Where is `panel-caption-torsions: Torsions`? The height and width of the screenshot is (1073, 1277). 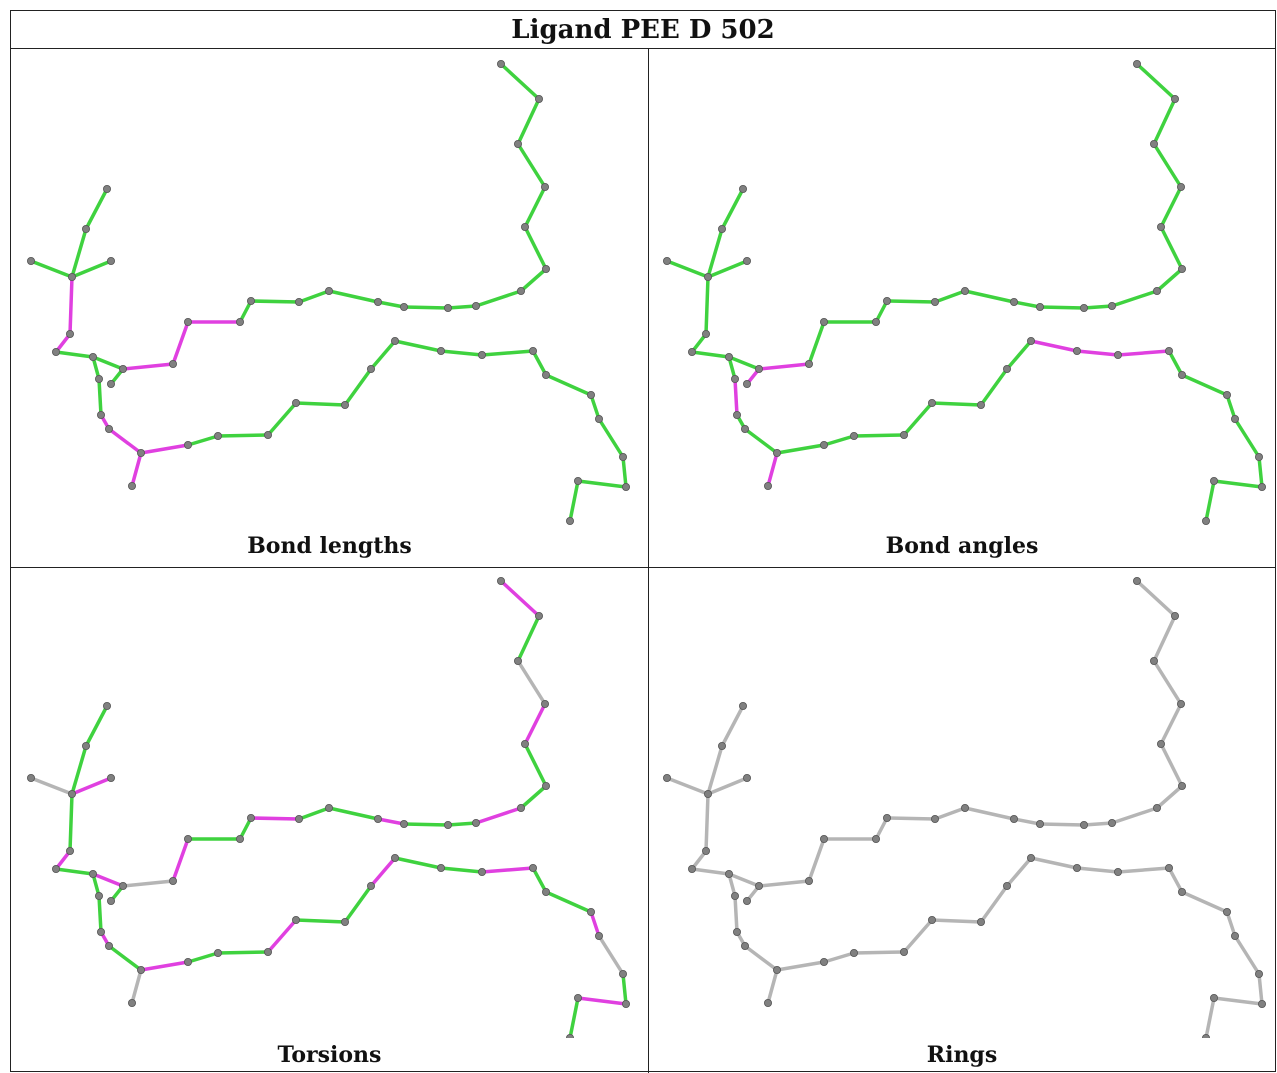 panel-caption-torsions: Torsions is located at coordinates (329, 1055).